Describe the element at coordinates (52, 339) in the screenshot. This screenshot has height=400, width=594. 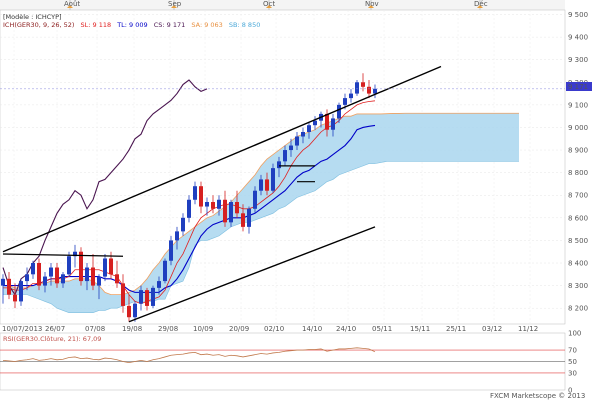
I see `rsi-legend: RSI(GER30.Clôture, 21): 67,09` at that location.